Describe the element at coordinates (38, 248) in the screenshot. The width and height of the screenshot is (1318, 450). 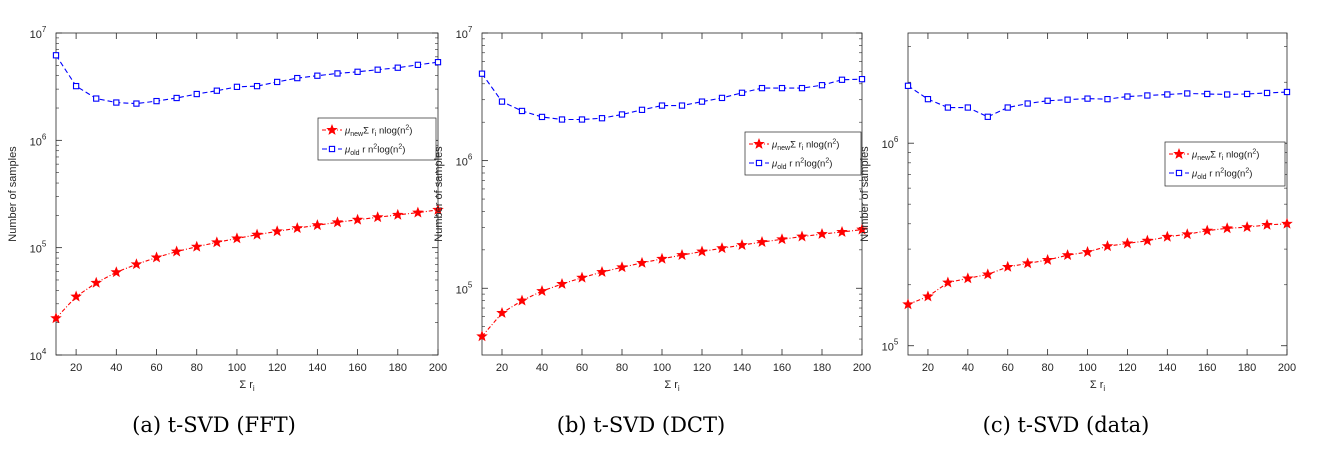
I see `y-tick-label: 10⁵` at that location.